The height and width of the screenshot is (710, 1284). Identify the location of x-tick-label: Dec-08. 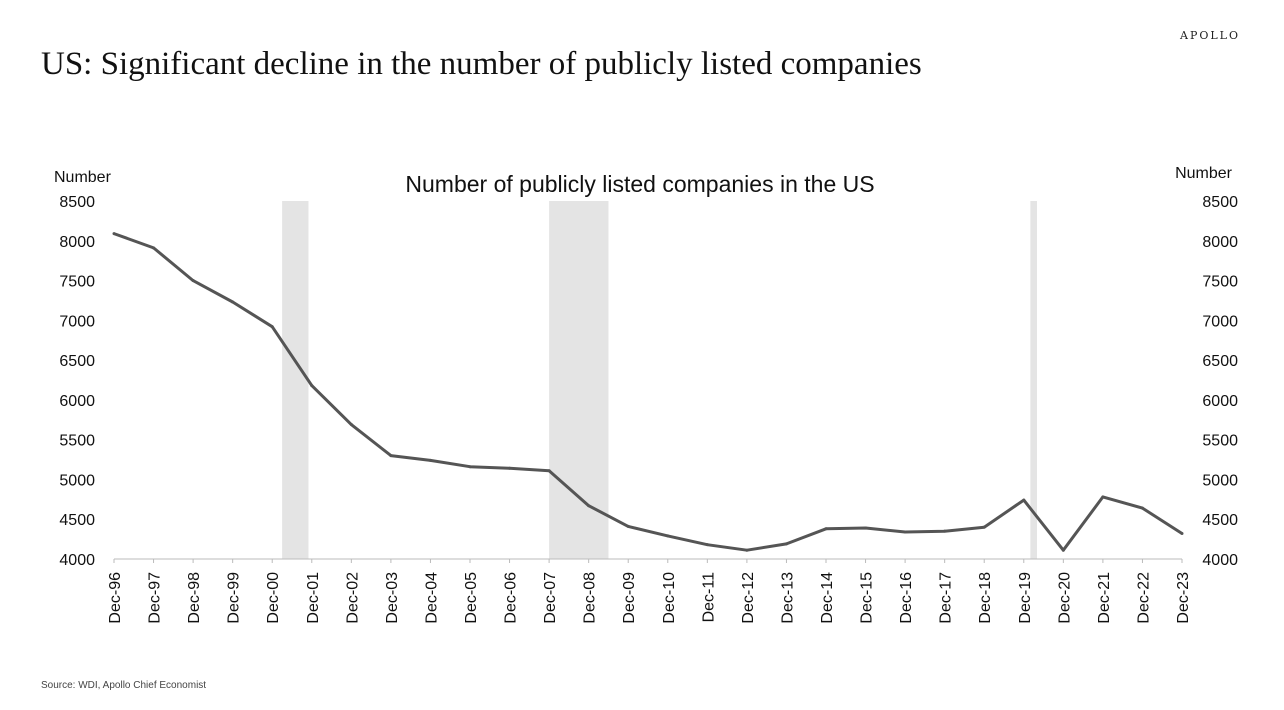
(590, 598).